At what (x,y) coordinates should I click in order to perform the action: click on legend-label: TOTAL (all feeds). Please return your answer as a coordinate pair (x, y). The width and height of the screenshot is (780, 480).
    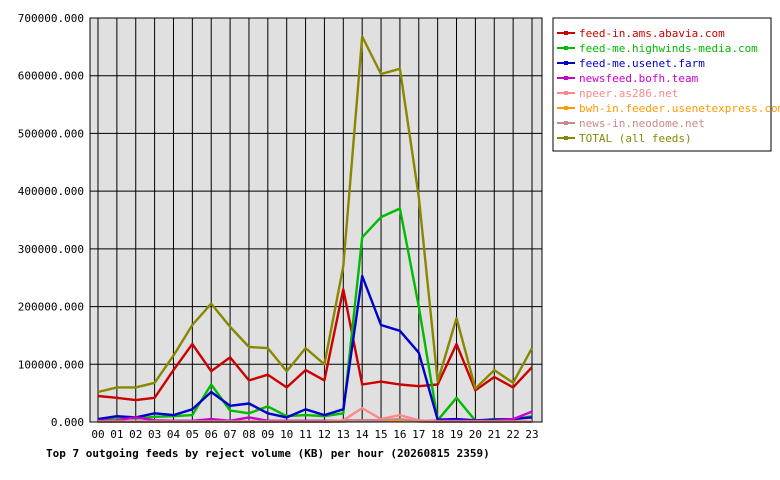
    Looking at the image, I should click on (635, 138).